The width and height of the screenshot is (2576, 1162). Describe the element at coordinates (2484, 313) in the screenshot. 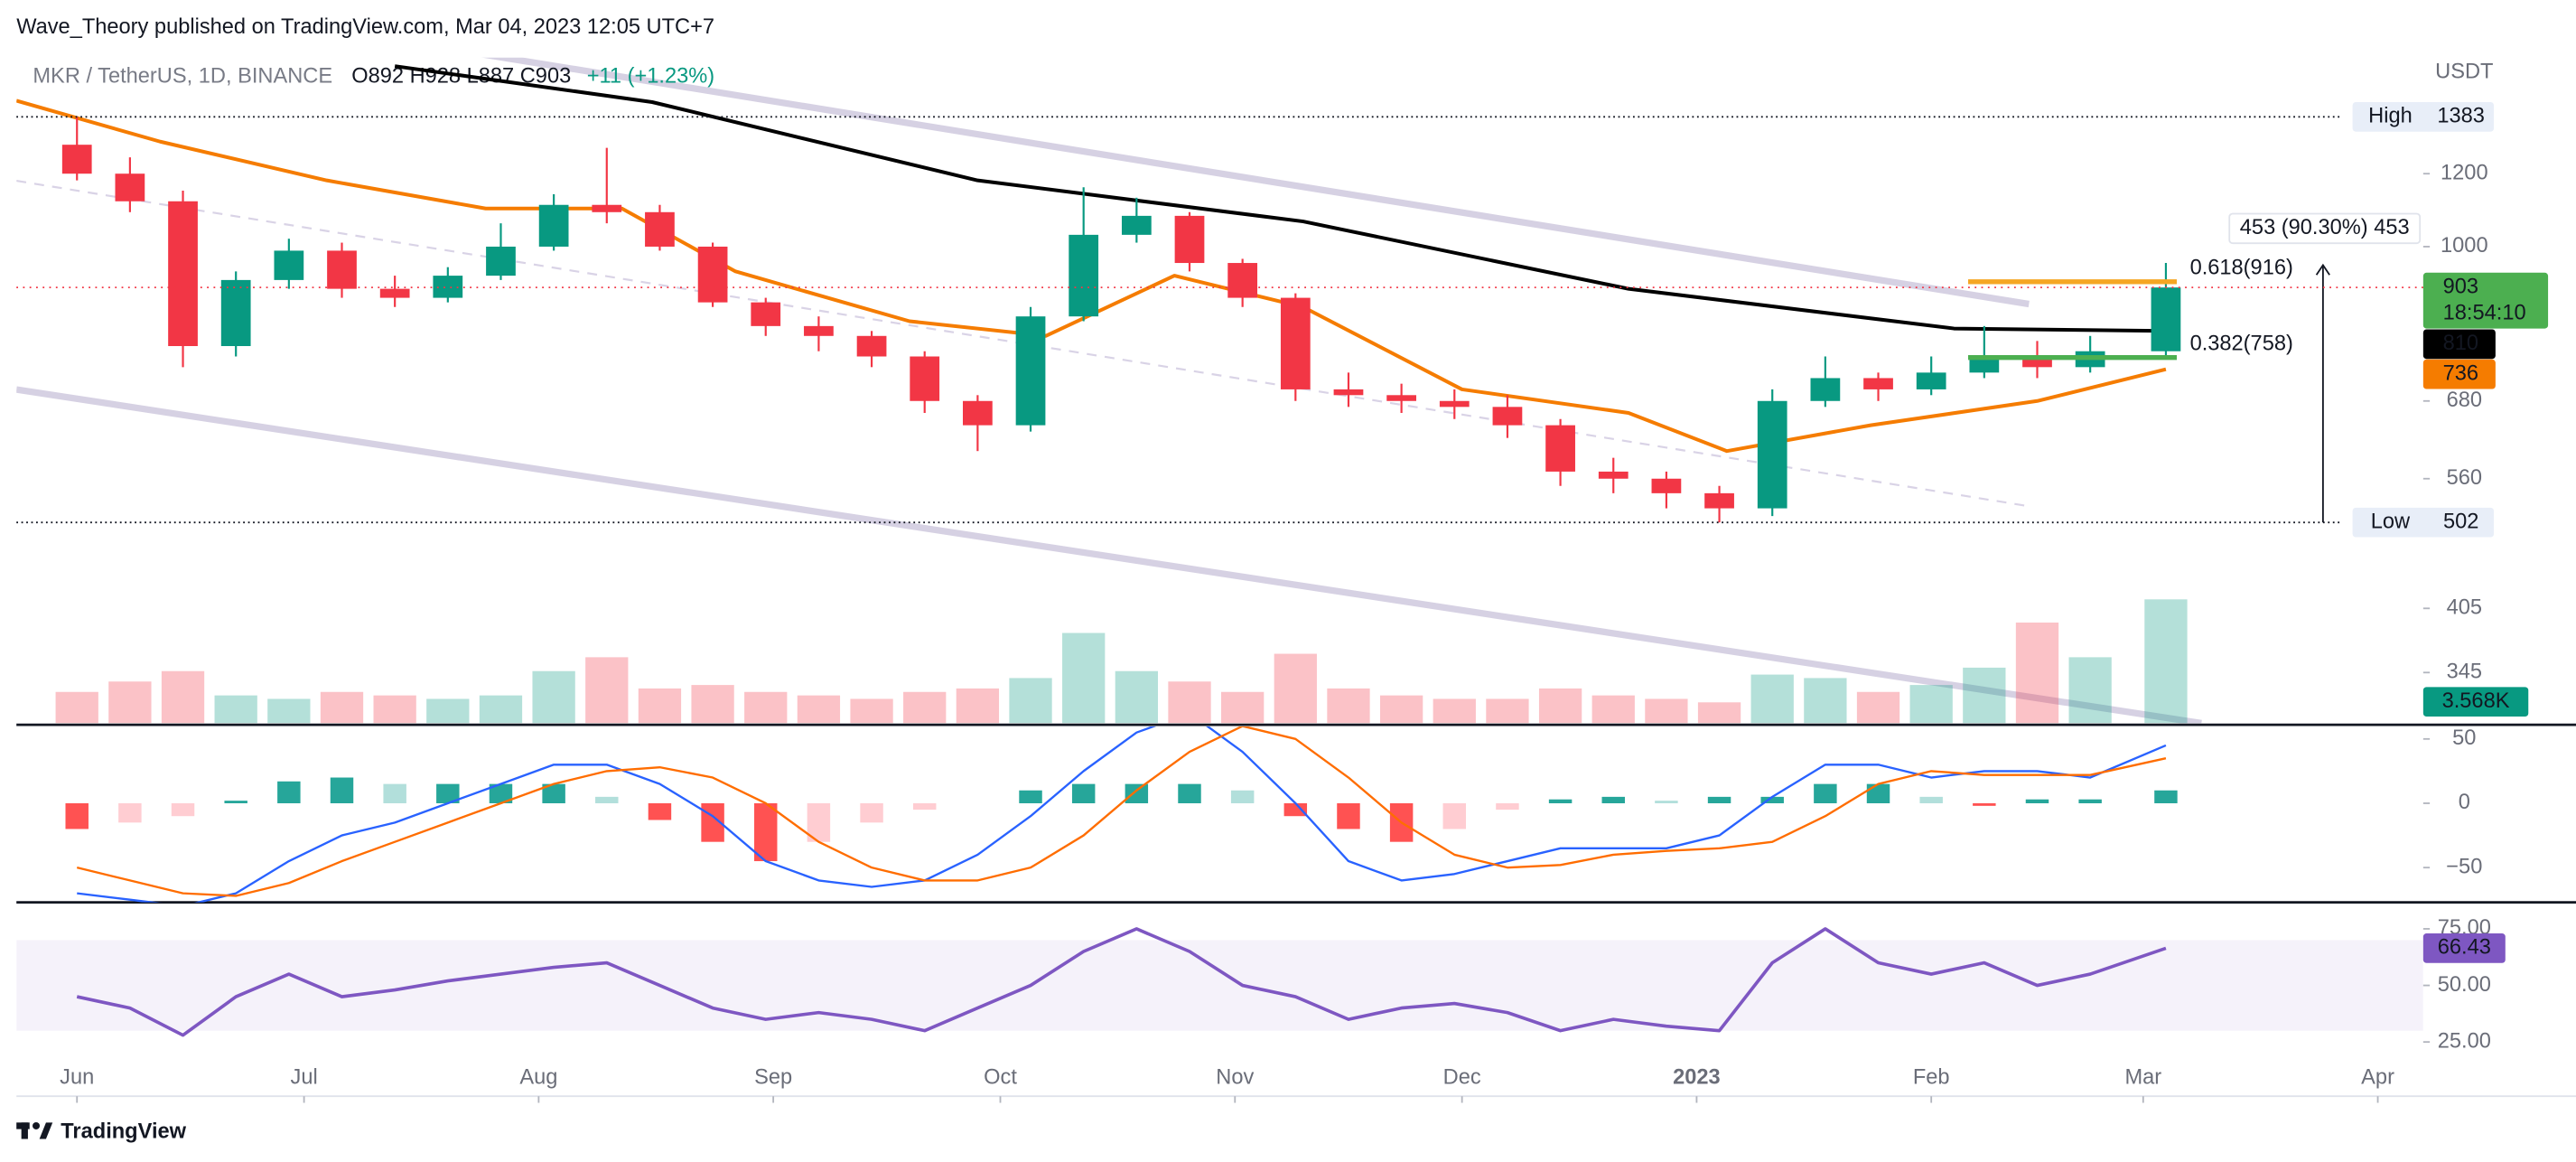

I see `countdown: 18:54:10` at that location.